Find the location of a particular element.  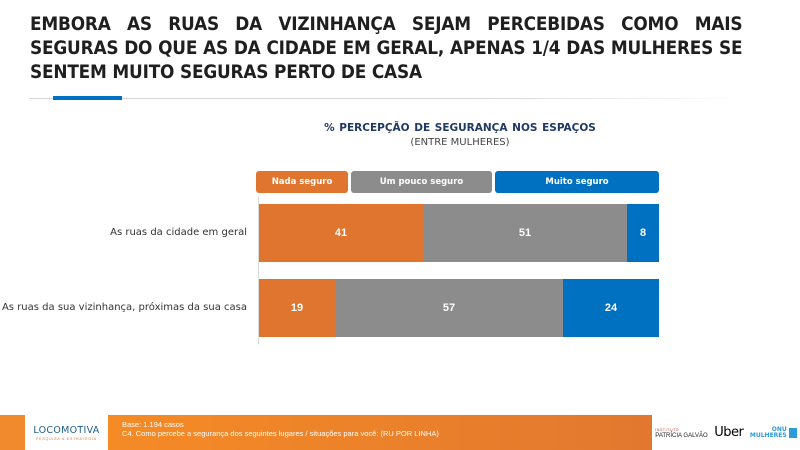

bar-segment-um-pouco-seguro: 57 is located at coordinates (449, 308).